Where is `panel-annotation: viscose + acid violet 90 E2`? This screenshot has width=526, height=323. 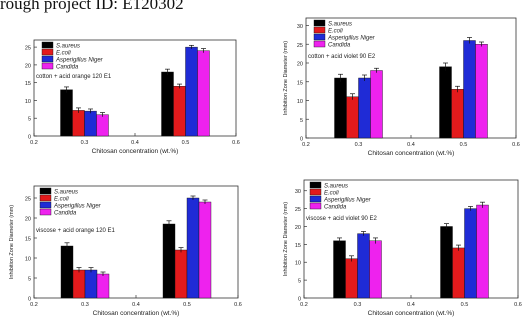
panel-annotation: viscose + acid violet 90 E2 is located at coordinates (342, 219).